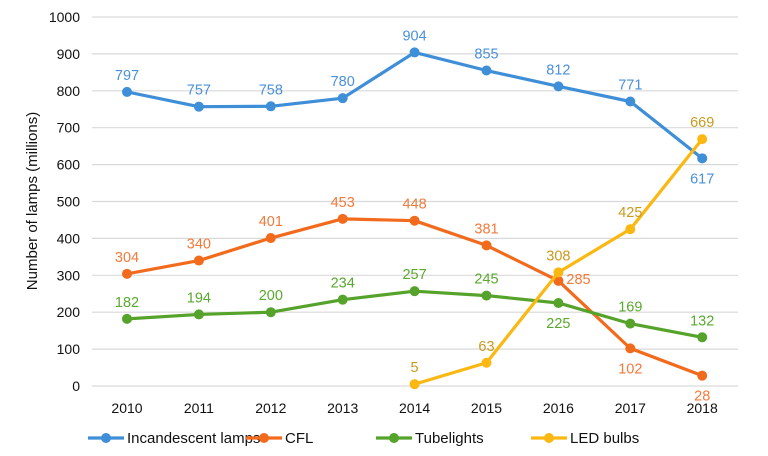 The image size is (768, 456). What do you see at coordinates (486, 280) in the screenshot?
I see `data-label: 245` at bounding box center [486, 280].